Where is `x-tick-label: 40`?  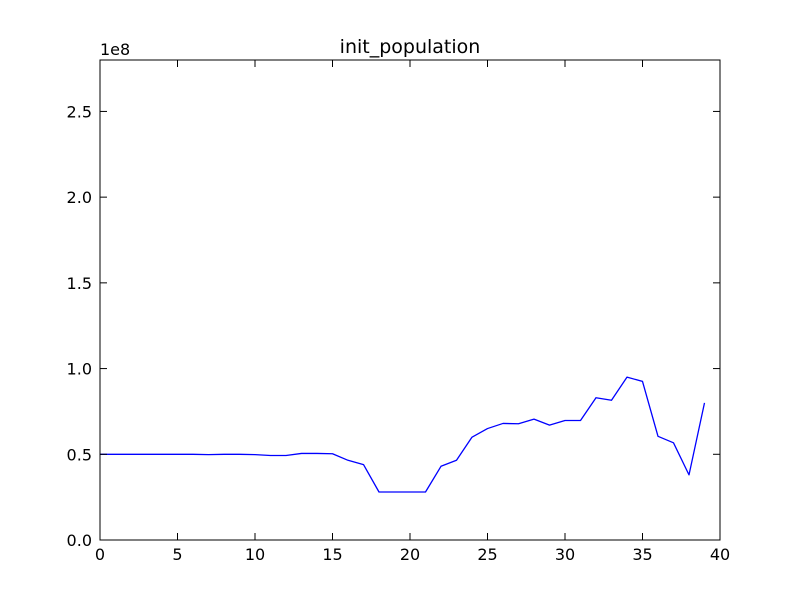 x-tick-label: 40 is located at coordinates (720, 554).